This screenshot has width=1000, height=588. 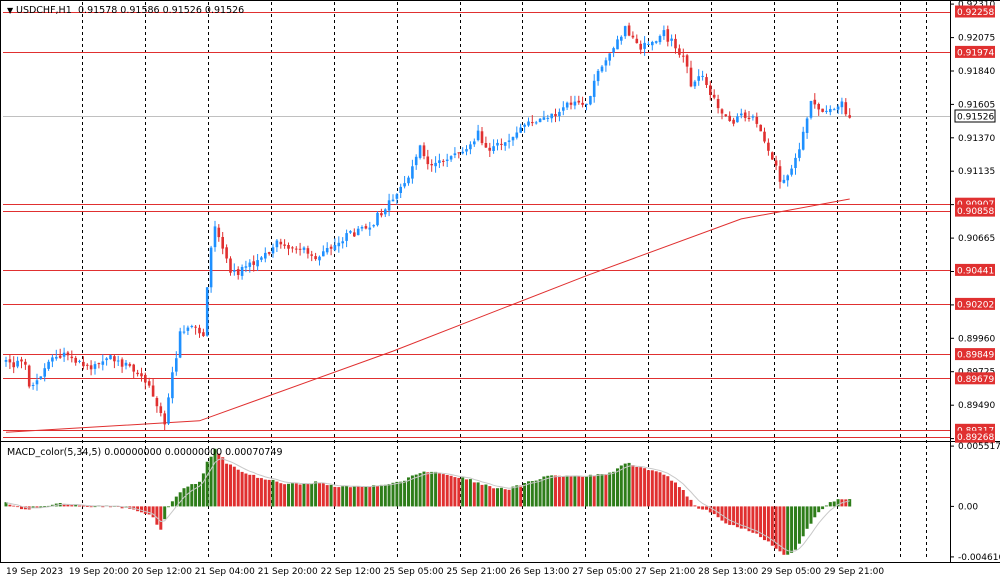 What do you see at coordinates (976, 406) in the screenshot?
I see `price-tick-label: 0.89490` at bounding box center [976, 406].